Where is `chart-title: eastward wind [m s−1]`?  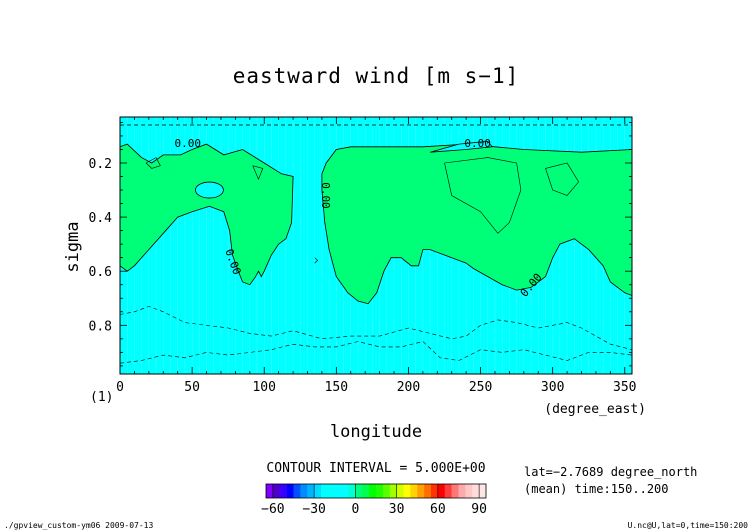 chart-title: eastward wind [m s−1] is located at coordinates (376, 76).